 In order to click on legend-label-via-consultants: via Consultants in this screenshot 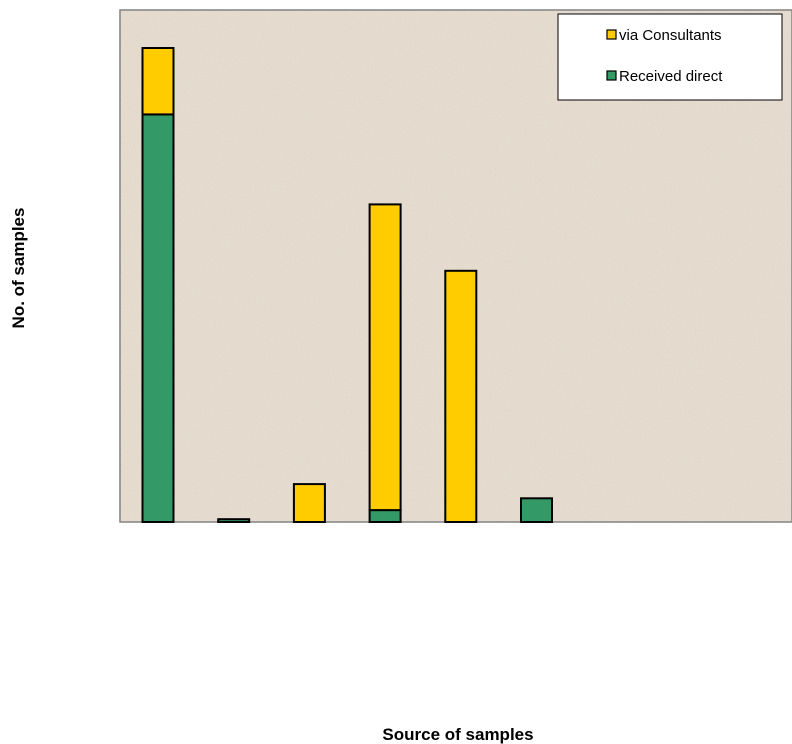, I will do `click(670, 35)`.